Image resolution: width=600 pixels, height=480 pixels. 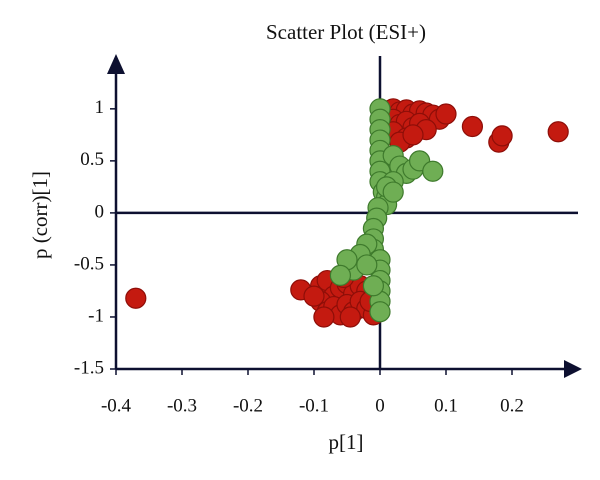 What do you see at coordinates (314, 405) in the screenshot?
I see `x-tick-label: -0.1` at bounding box center [314, 405].